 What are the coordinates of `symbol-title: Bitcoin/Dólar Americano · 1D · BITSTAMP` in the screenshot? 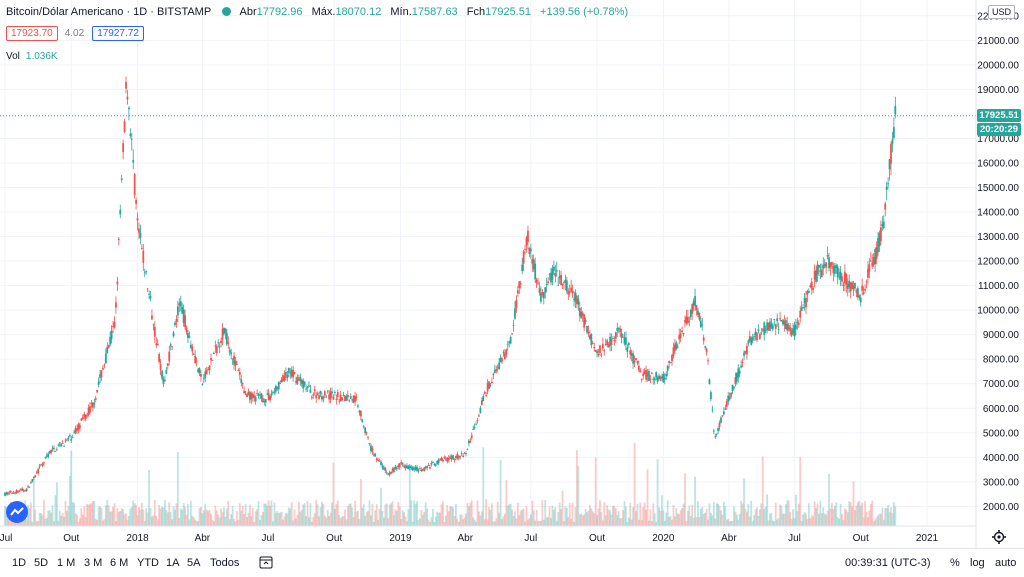 It's located at (108, 12).